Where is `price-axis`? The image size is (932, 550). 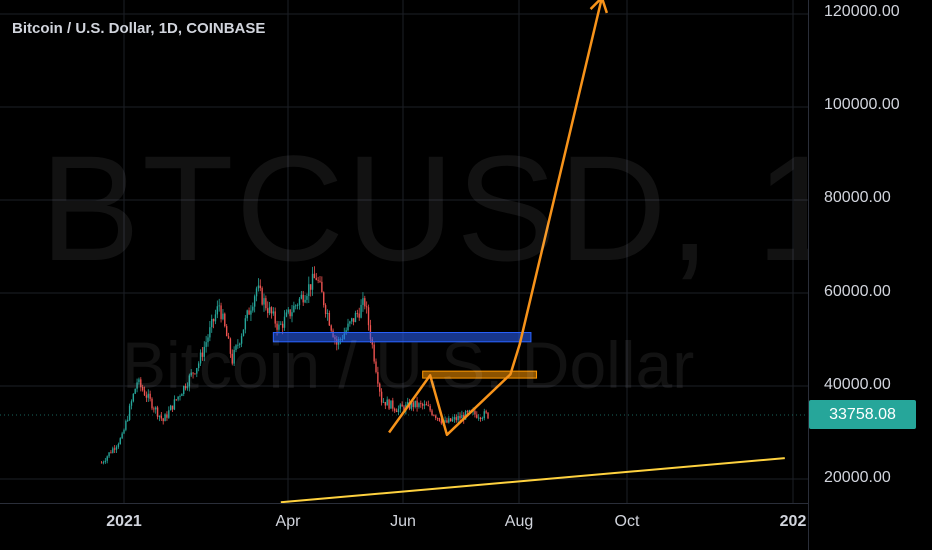 price-axis is located at coordinates (870, 275).